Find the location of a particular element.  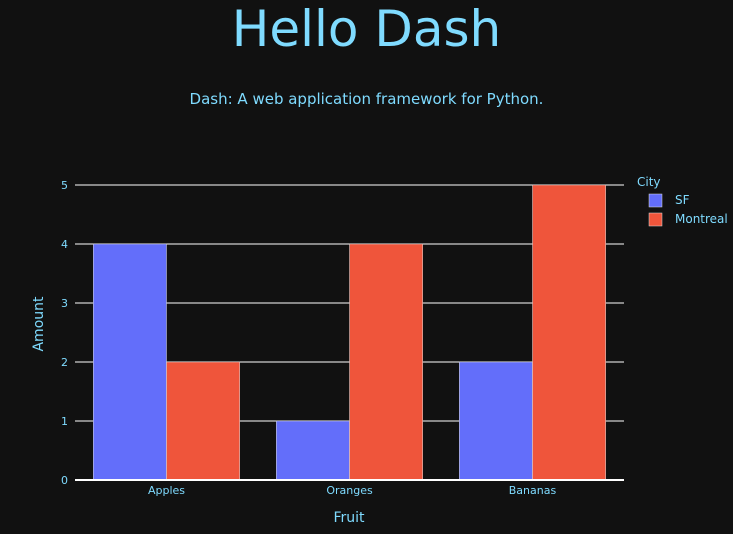

legend-label: Montreal is located at coordinates (701, 219).